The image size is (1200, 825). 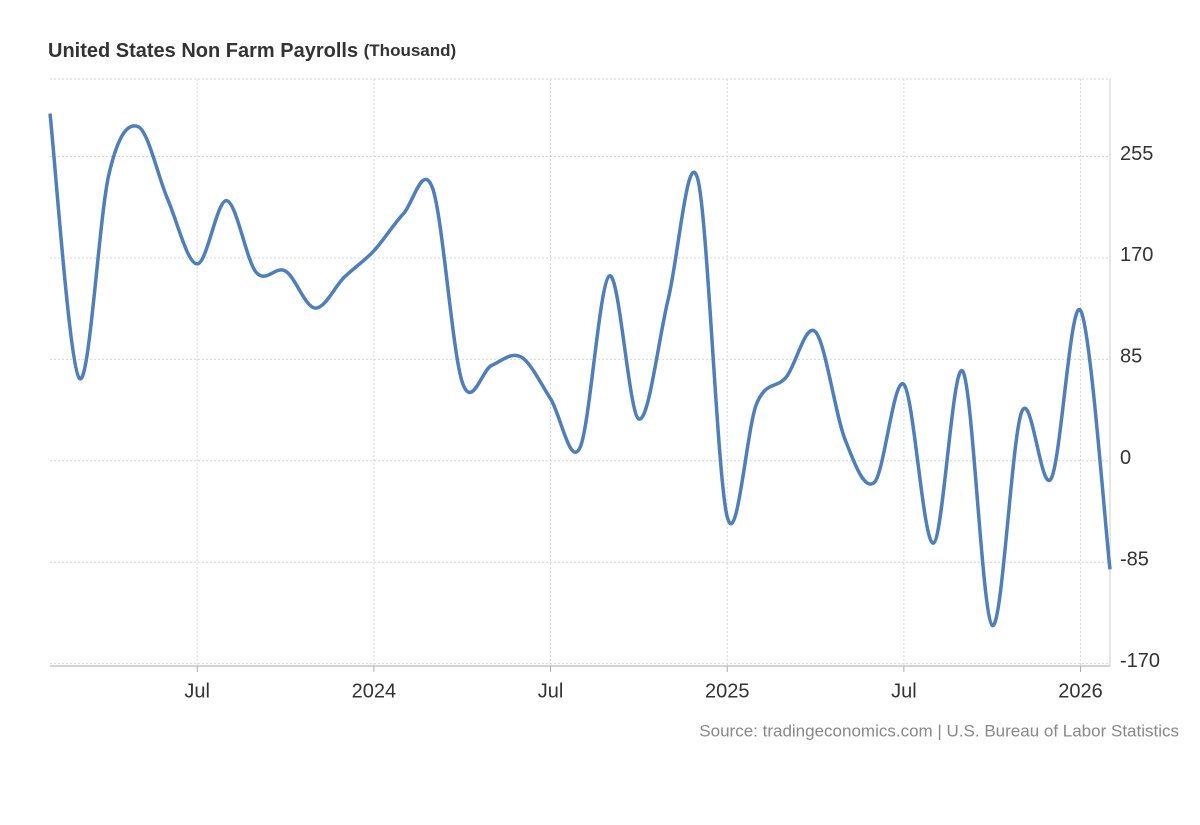 I want to click on y-tick-label: 0, so click(x=1125, y=458).